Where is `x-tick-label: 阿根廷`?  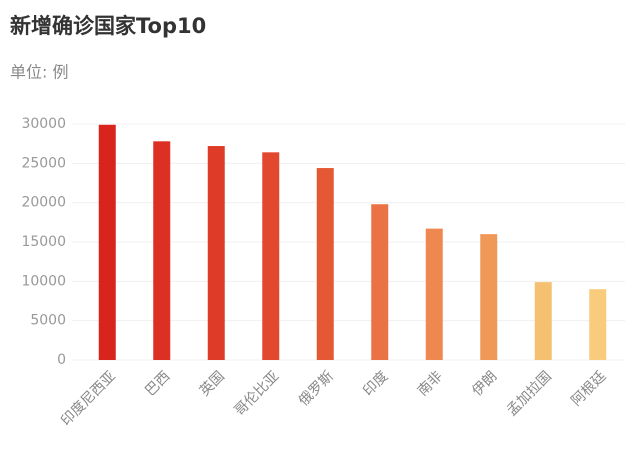 x-tick-label: 阿根廷 is located at coordinates (588, 388).